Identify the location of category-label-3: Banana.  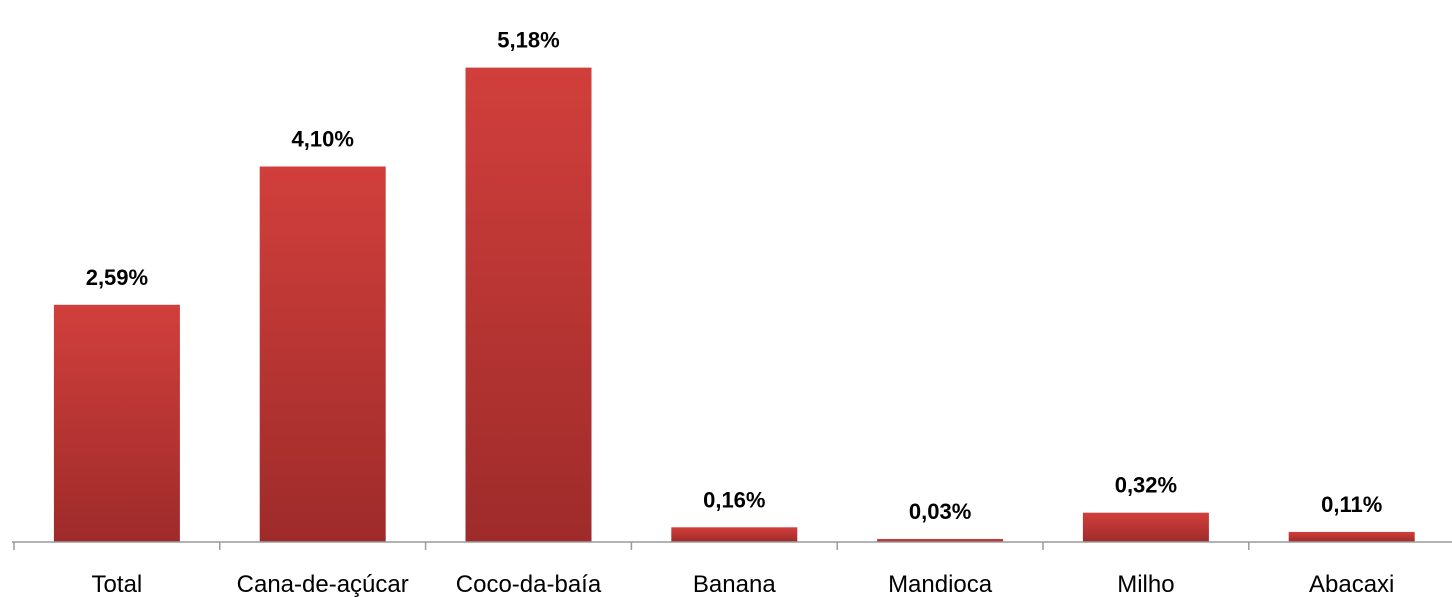
(734, 584).